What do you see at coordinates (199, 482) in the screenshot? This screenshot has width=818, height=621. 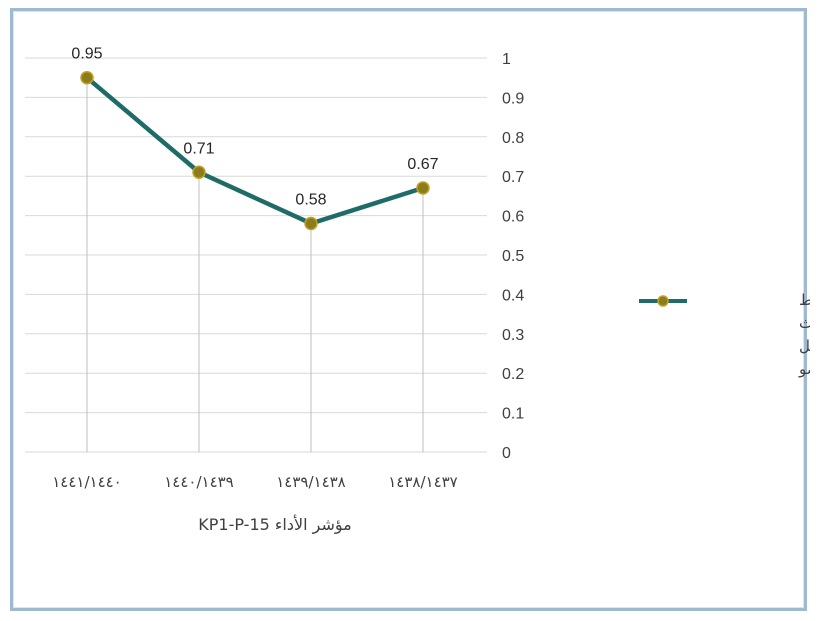 I see `x-tick-label: ١٤٤٠/١٤٣٩` at bounding box center [199, 482].